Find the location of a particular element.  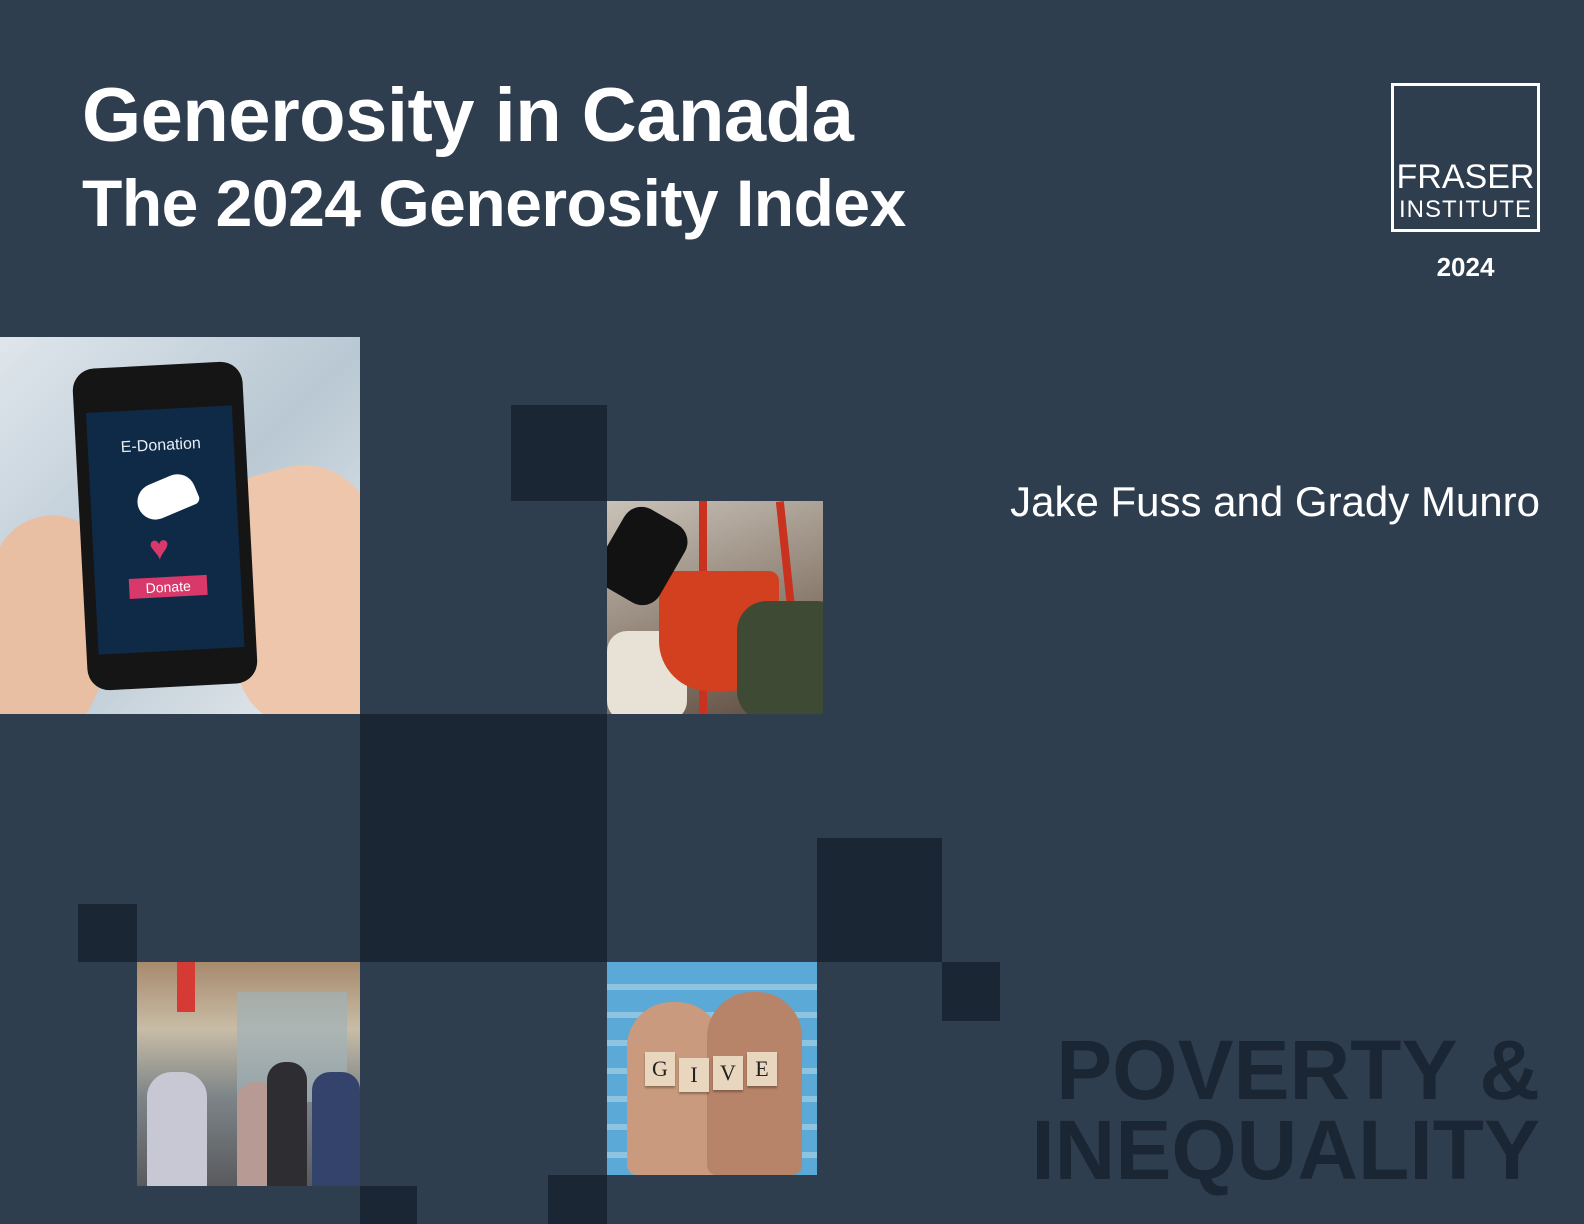

logo-line1: FRASER is located at coordinates (1465, 177).